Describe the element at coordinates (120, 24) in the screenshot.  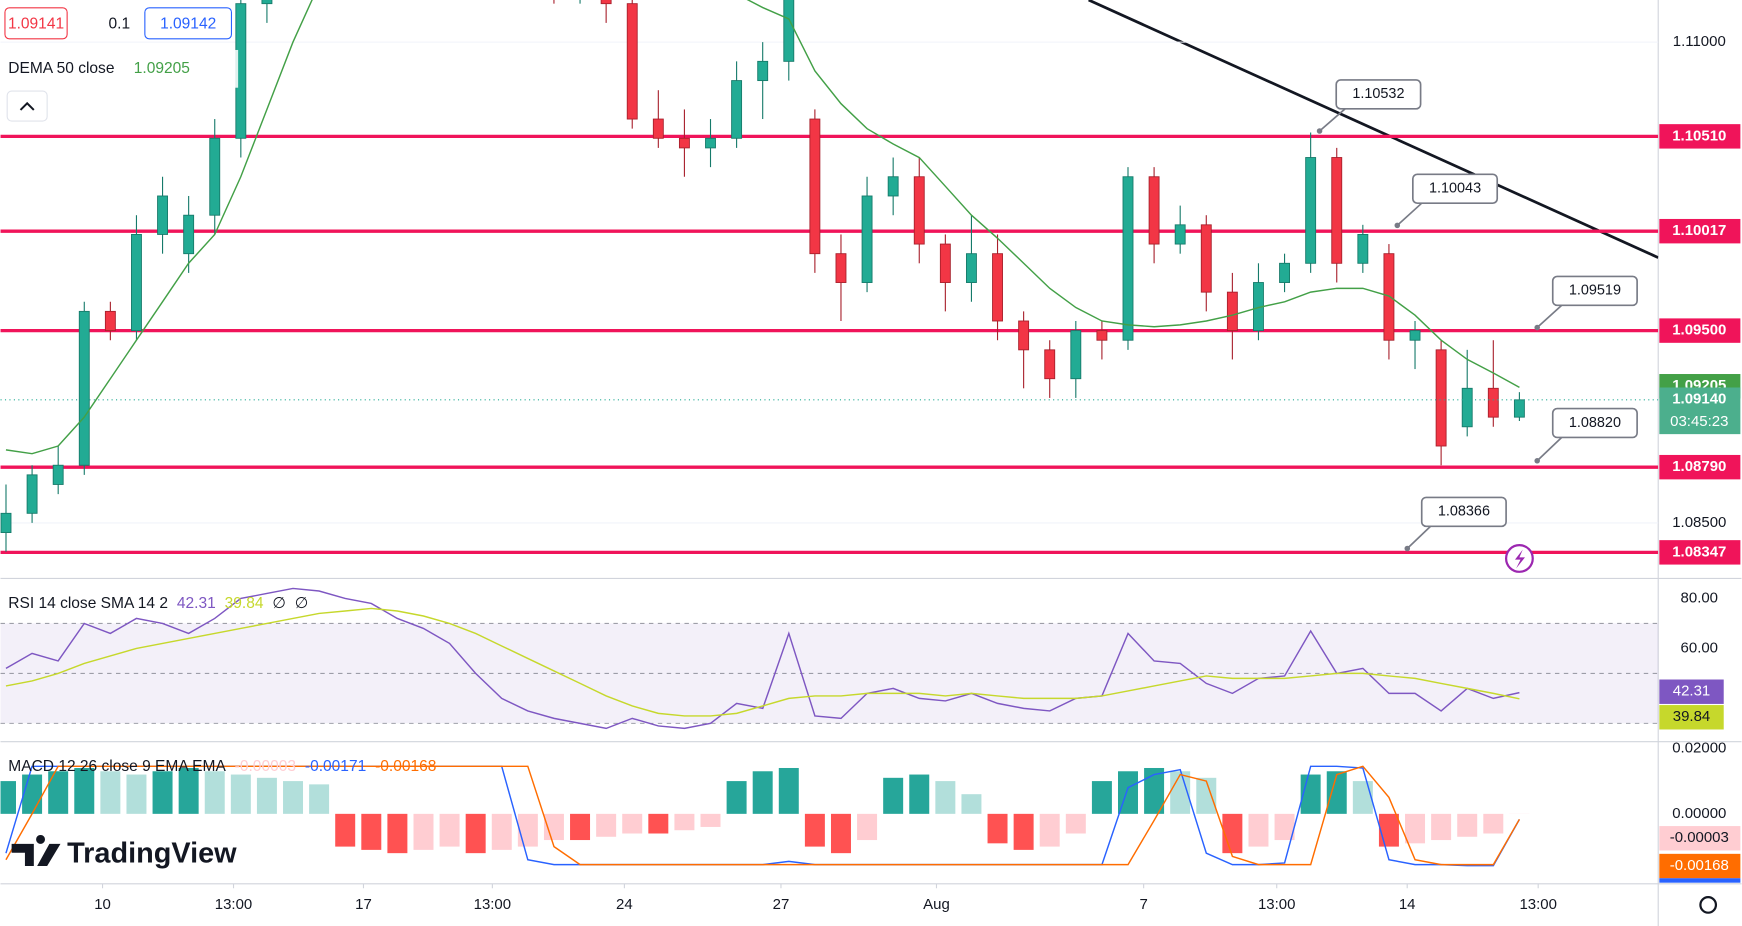
I see `spread: 0.1` at that location.